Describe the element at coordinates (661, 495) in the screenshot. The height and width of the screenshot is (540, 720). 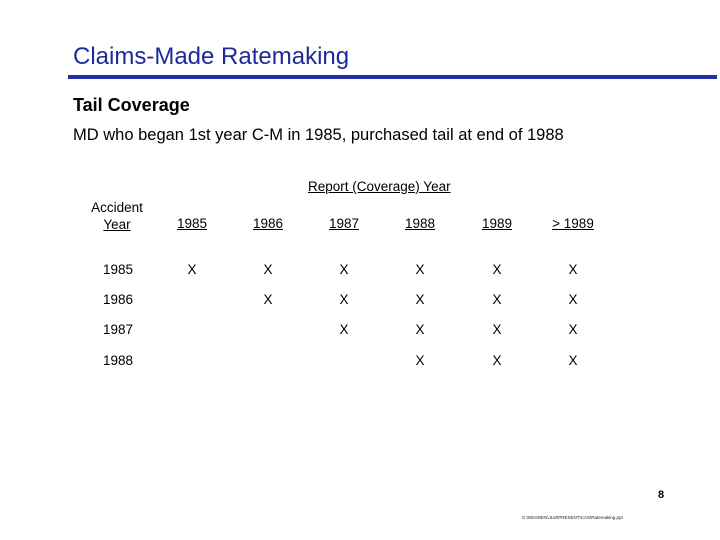
I see `page-number: 8` at that location.